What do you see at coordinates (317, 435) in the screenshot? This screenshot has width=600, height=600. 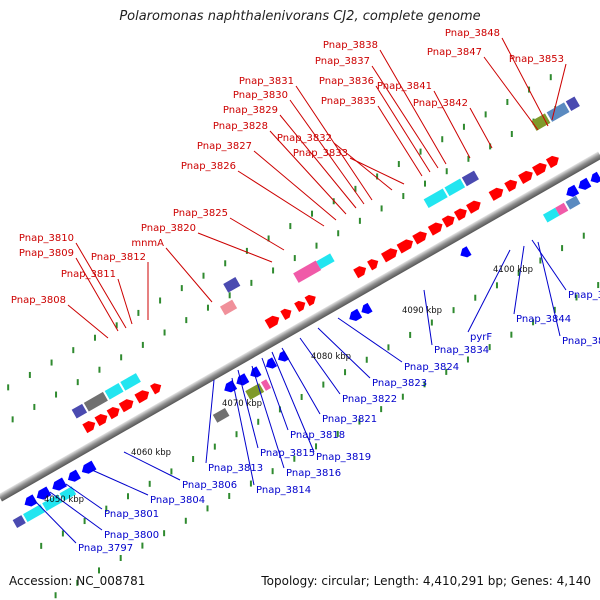 I see `gene-label: Pnap_3818` at bounding box center [317, 435].